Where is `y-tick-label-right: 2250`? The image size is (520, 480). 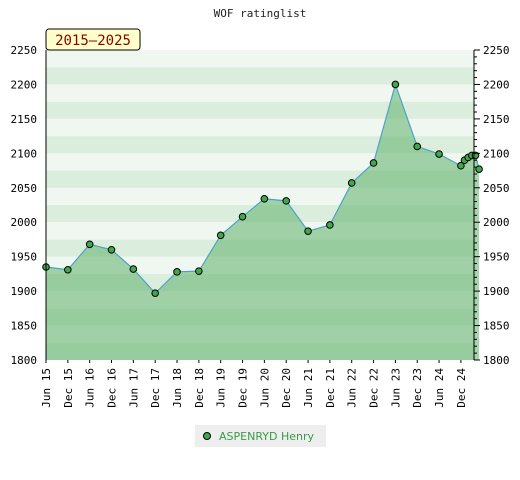 y-tick-label-right: 2250 is located at coordinates (496, 50).